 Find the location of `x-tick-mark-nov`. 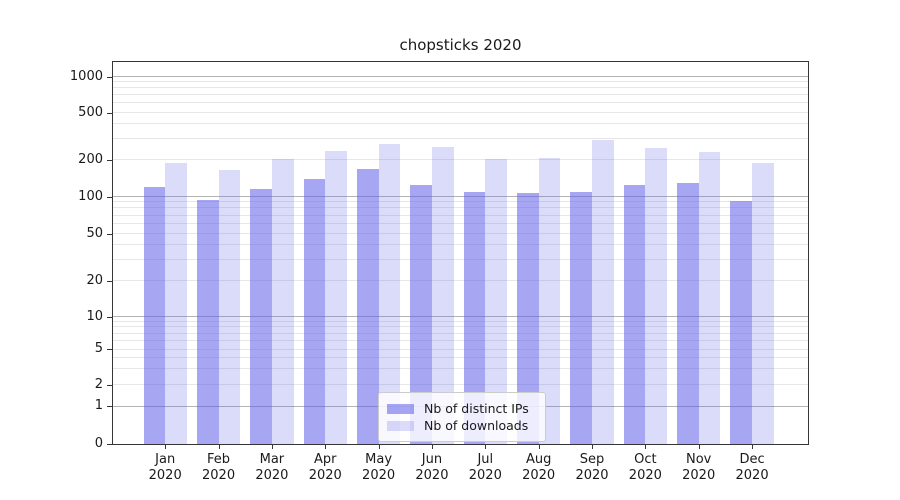

x-tick-mark-nov is located at coordinates (699, 447).